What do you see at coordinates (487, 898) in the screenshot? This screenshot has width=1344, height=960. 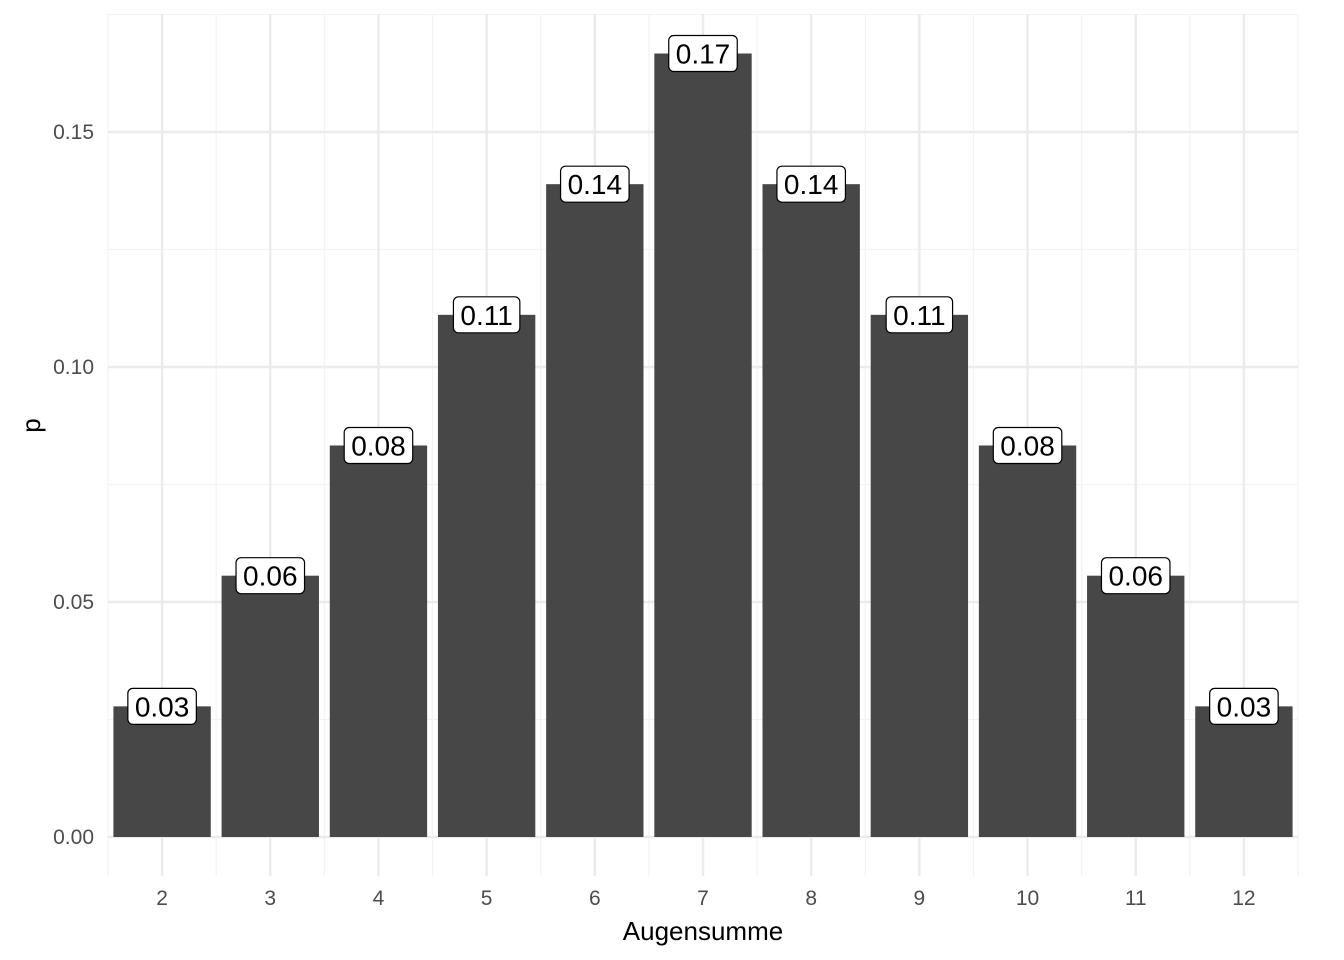 I see `x-tick-label: 5` at bounding box center [487, 898].